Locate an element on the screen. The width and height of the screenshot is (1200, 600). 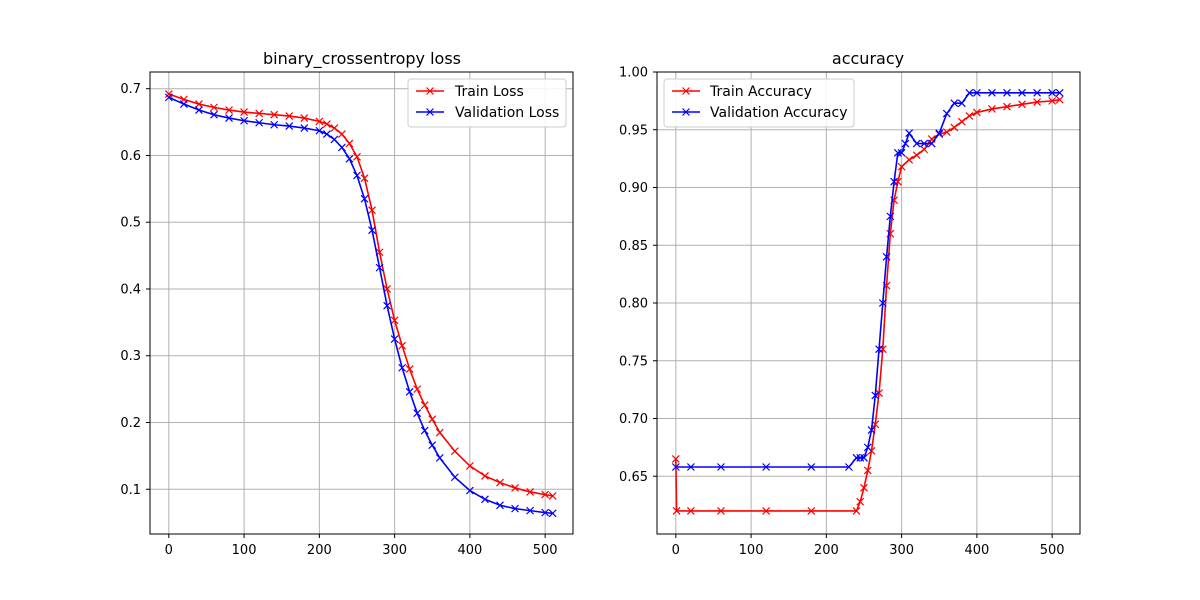
loss-legend-item-train: Train Loss is located at coordinates (470, 92).